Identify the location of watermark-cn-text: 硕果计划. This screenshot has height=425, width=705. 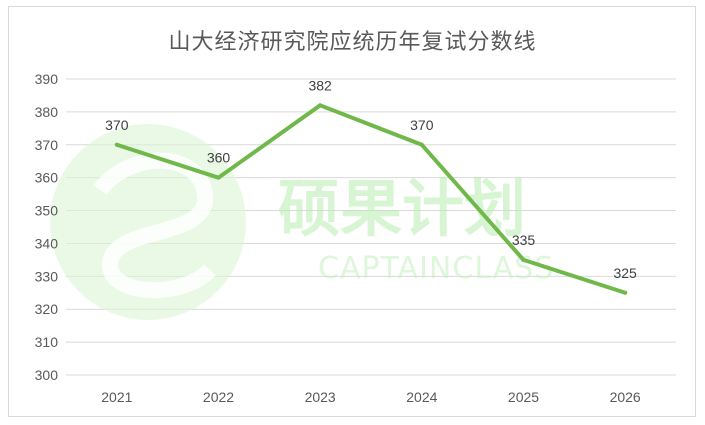
(402, 208).